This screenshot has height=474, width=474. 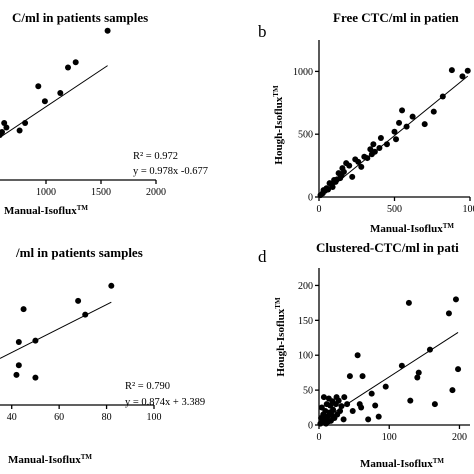 I want to click on panel-b-x-axis-label: Manual-IsofluxTM, so click(x=412, y=228).